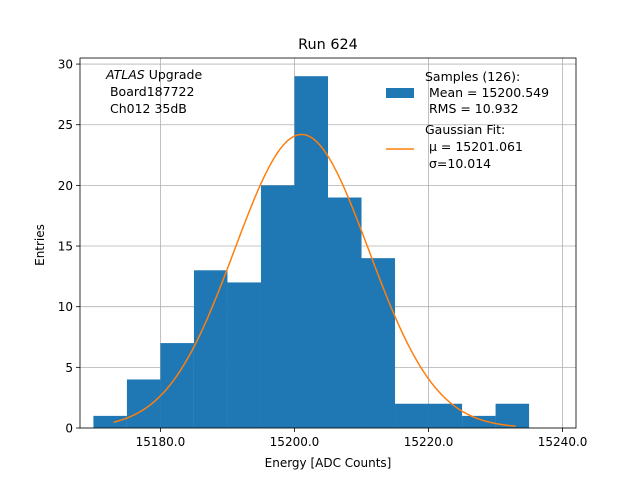 This screenshot has width=640, height=480. I want to click on y-tick-label: 30, so click(65, 65).